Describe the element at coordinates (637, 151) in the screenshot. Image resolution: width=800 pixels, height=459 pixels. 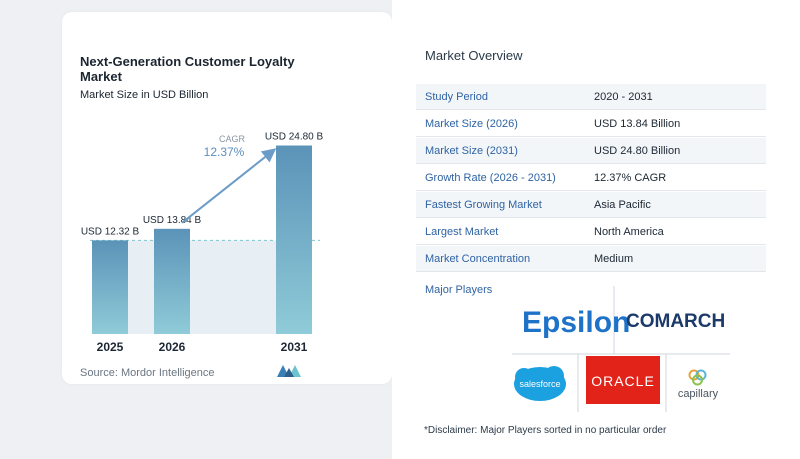
I see `row-value: USD 24.80 Billion` at that location.